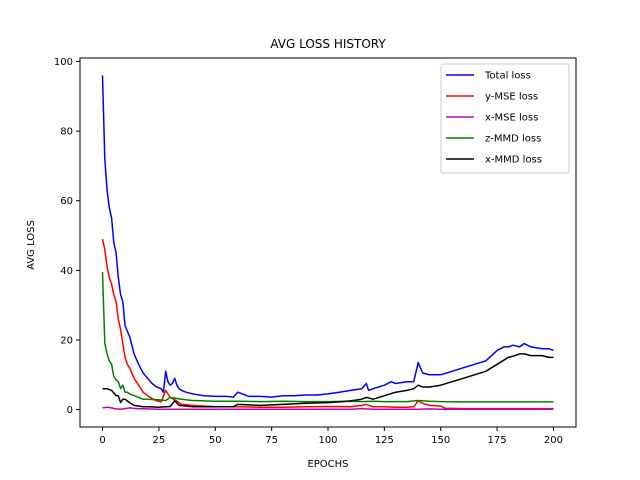  What do you see at coordinates (66, 340) in the screenshot?
I see `y-tick-label: 20` at bounding box center [66, 340].